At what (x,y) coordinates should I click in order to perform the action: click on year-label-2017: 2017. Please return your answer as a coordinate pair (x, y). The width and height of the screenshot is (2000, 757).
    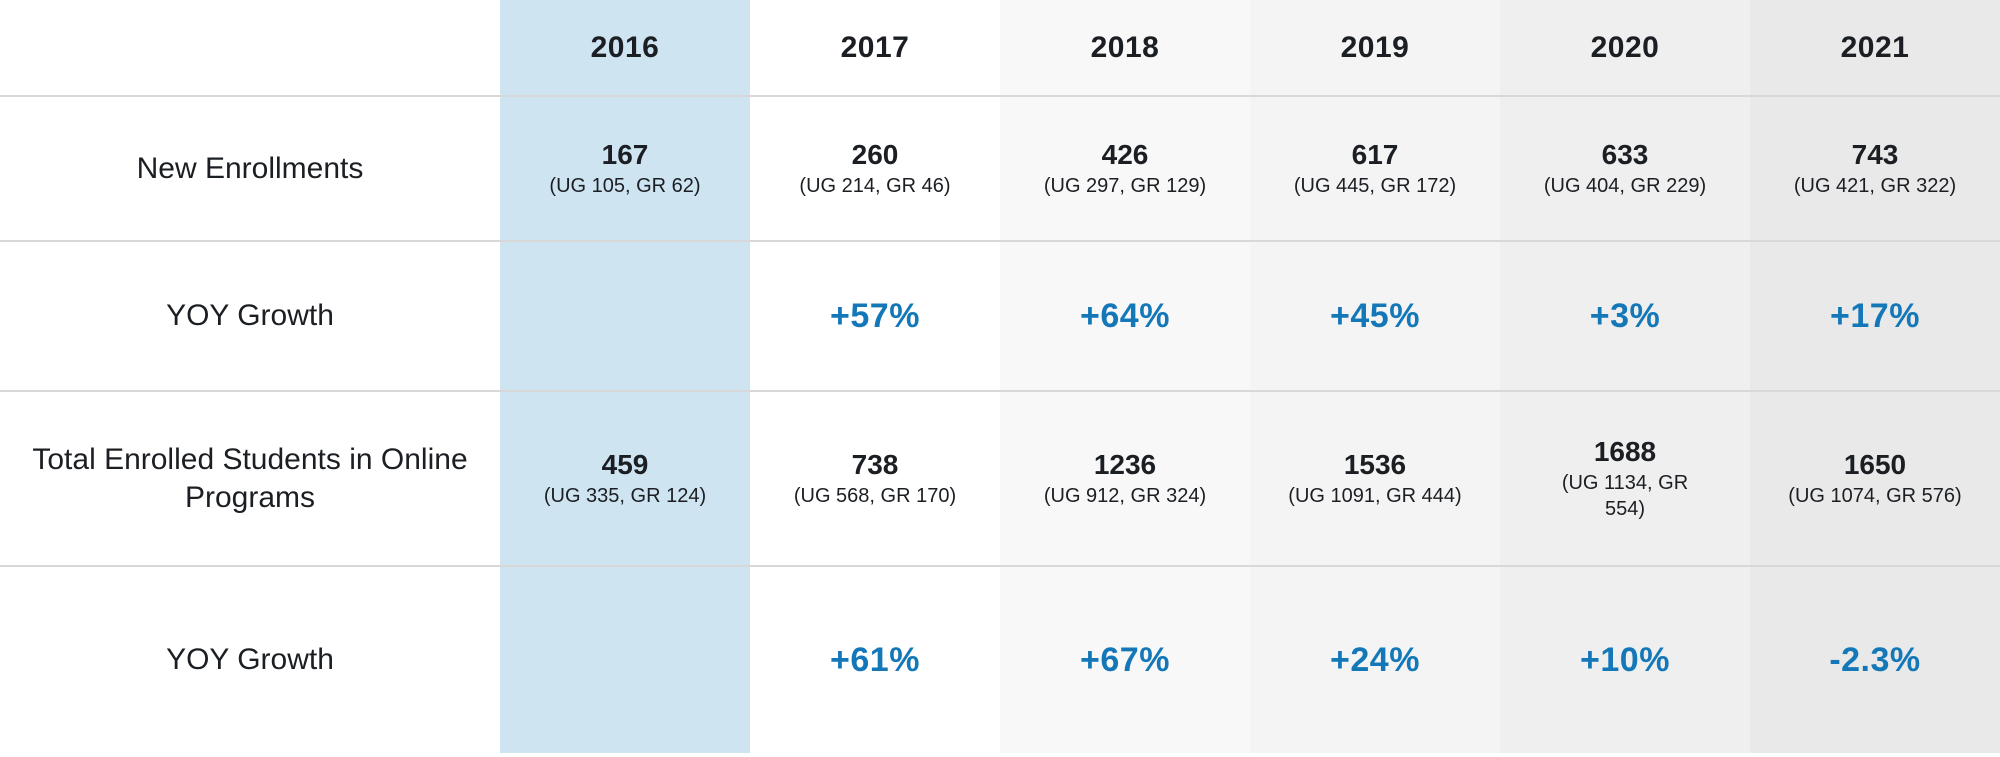
    Looking at the image, I should click on (875, 47).